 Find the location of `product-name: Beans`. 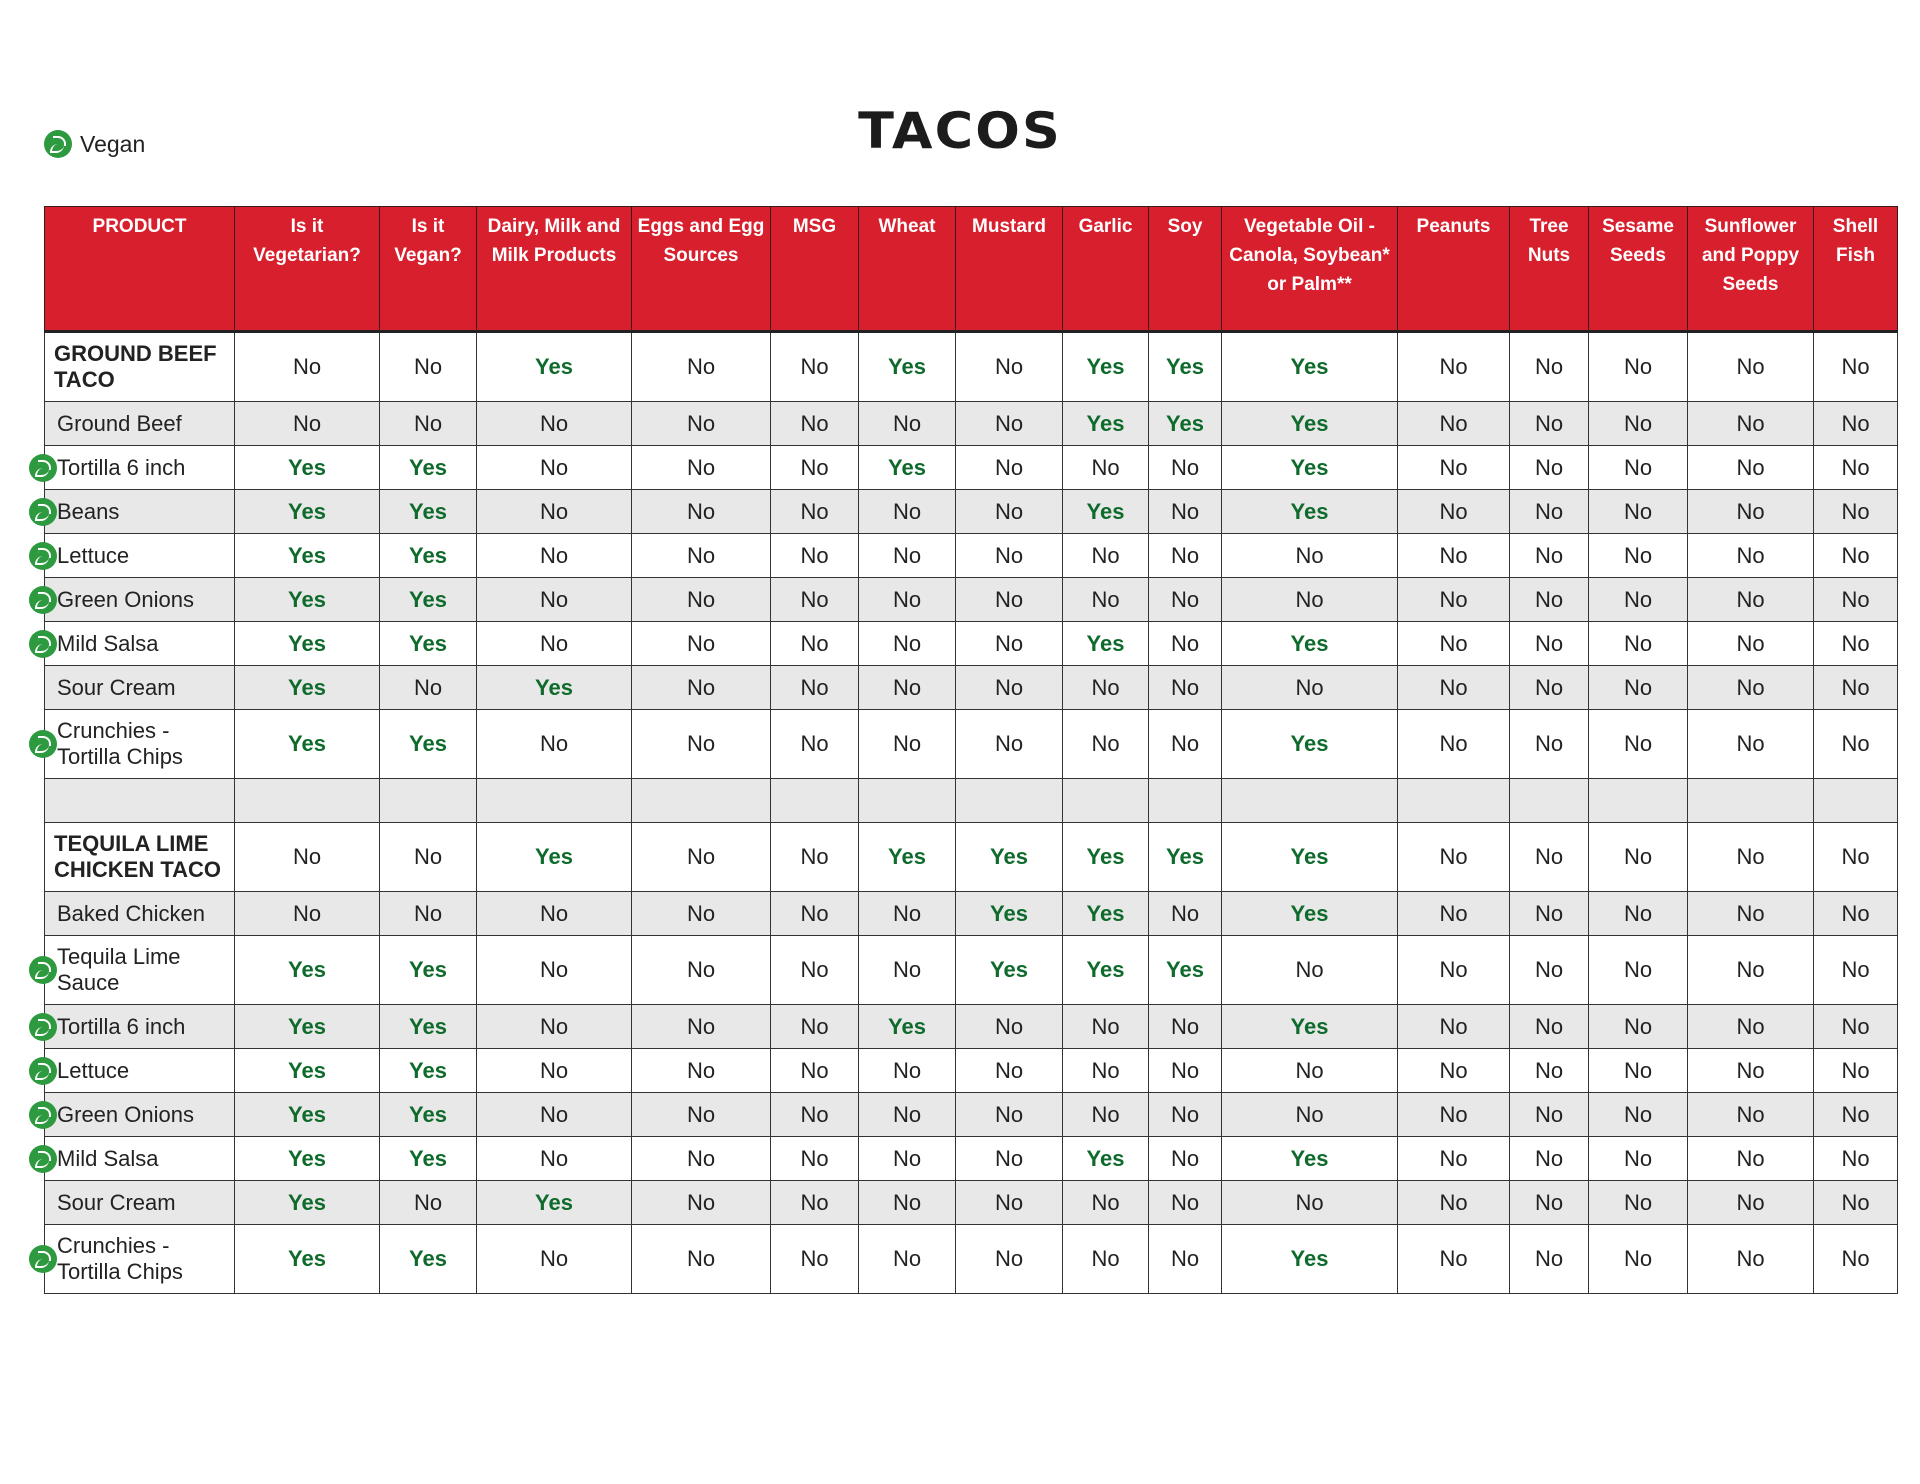

product-name: Beans is located at coordinates (88, 511).